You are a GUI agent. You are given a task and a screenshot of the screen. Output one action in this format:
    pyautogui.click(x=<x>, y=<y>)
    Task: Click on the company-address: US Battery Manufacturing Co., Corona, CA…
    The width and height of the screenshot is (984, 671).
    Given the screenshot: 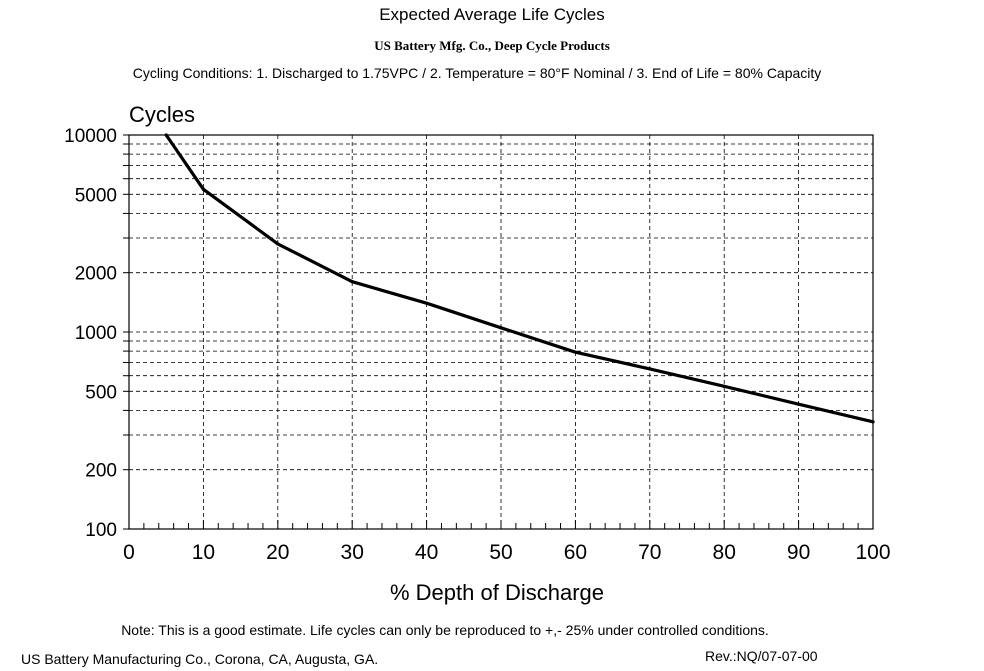 What is the action you would take?
    pyautogui.click(x=200, y=659)
    